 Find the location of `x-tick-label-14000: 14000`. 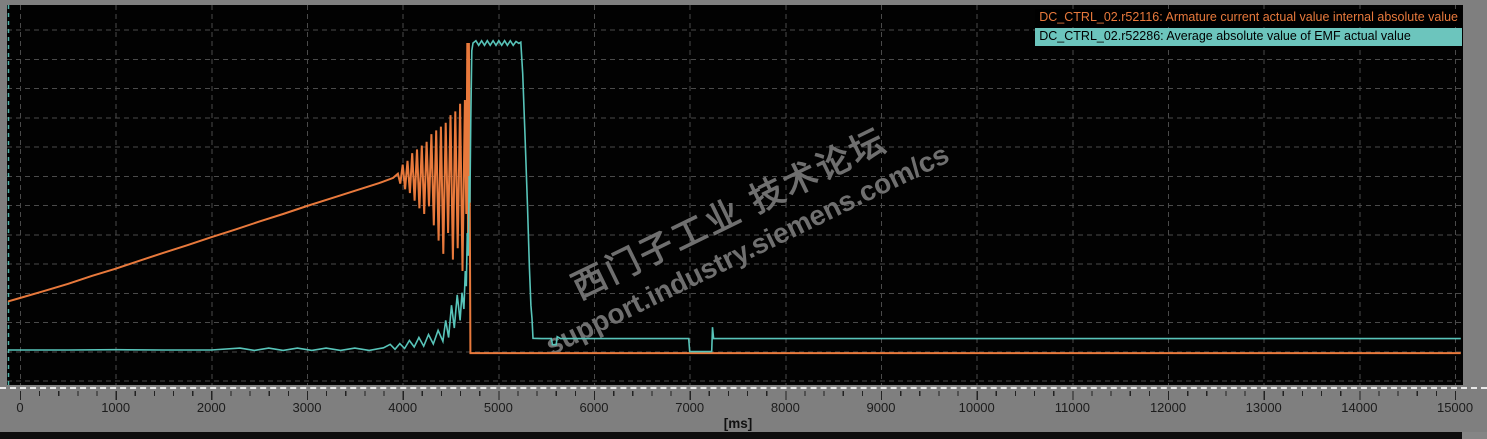

x-tick-label-14000: 14000 is located at coordinates (1359, 407).